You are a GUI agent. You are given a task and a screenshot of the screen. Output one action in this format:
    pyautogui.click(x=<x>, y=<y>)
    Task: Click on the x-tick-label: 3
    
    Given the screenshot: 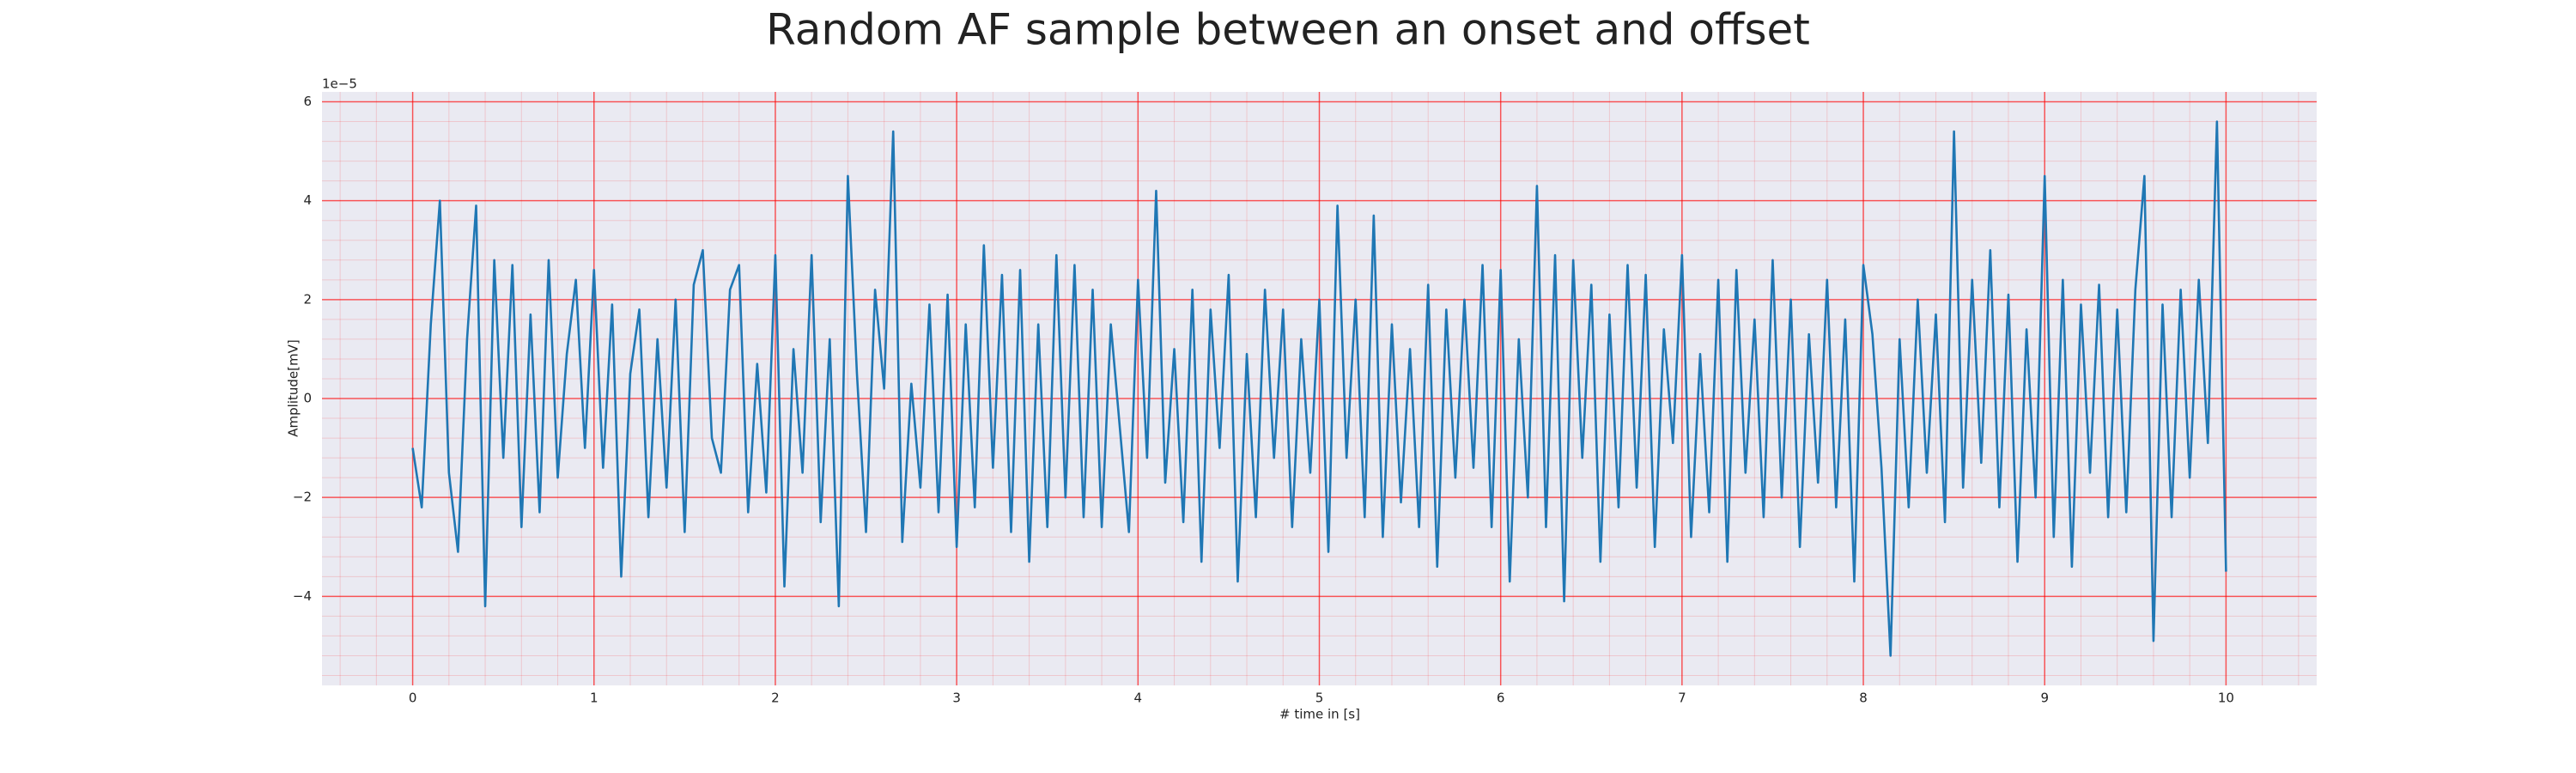 What is the action you would take?
    pyautogui.click(x=957, y=698)
    